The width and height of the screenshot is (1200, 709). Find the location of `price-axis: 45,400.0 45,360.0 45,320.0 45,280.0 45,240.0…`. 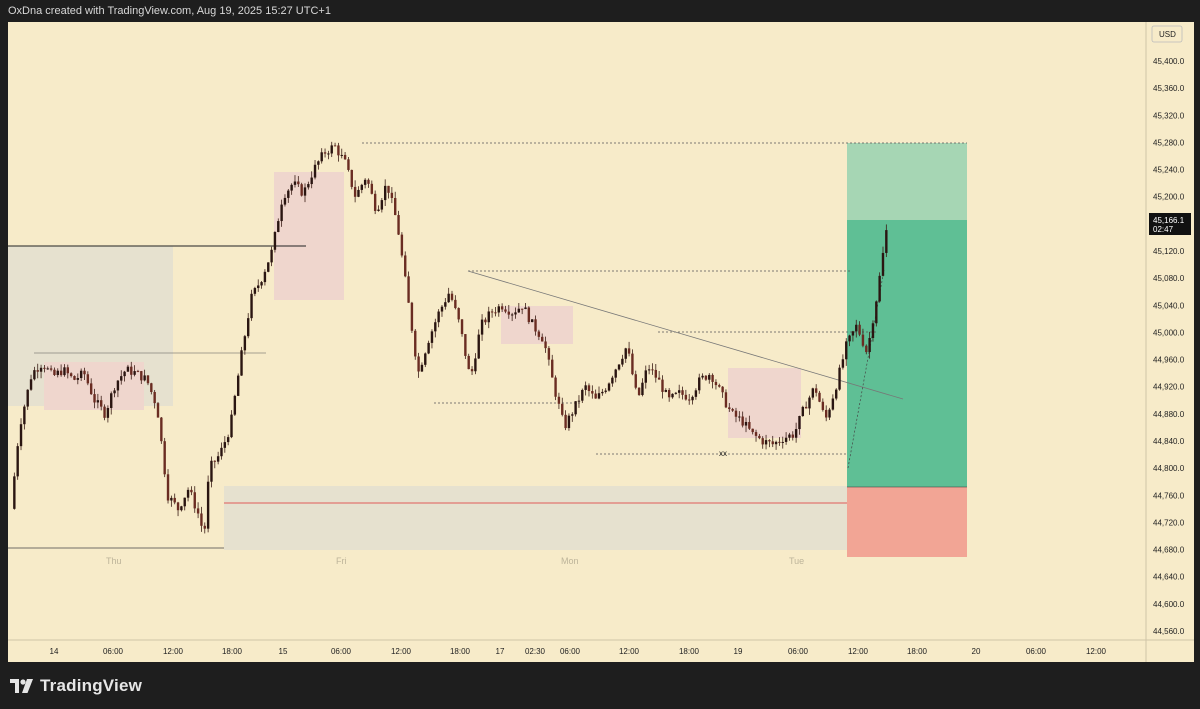

price-axis: 45,400.0 45,360.0 45,320.0 45,280.0 45,240.0… is located at coordinates (1169, 346).